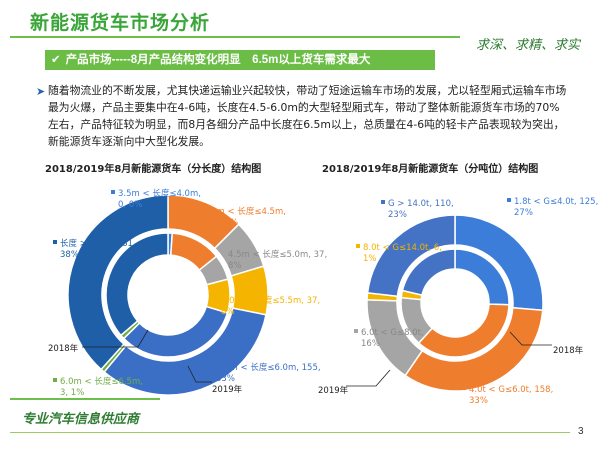  What do you see at coordinates (277, 260) in the screenshot?
I see `length-data-label-2: 4.5m < 长度≤5.0m, 37, 8%` at bounding box center [277, 260].